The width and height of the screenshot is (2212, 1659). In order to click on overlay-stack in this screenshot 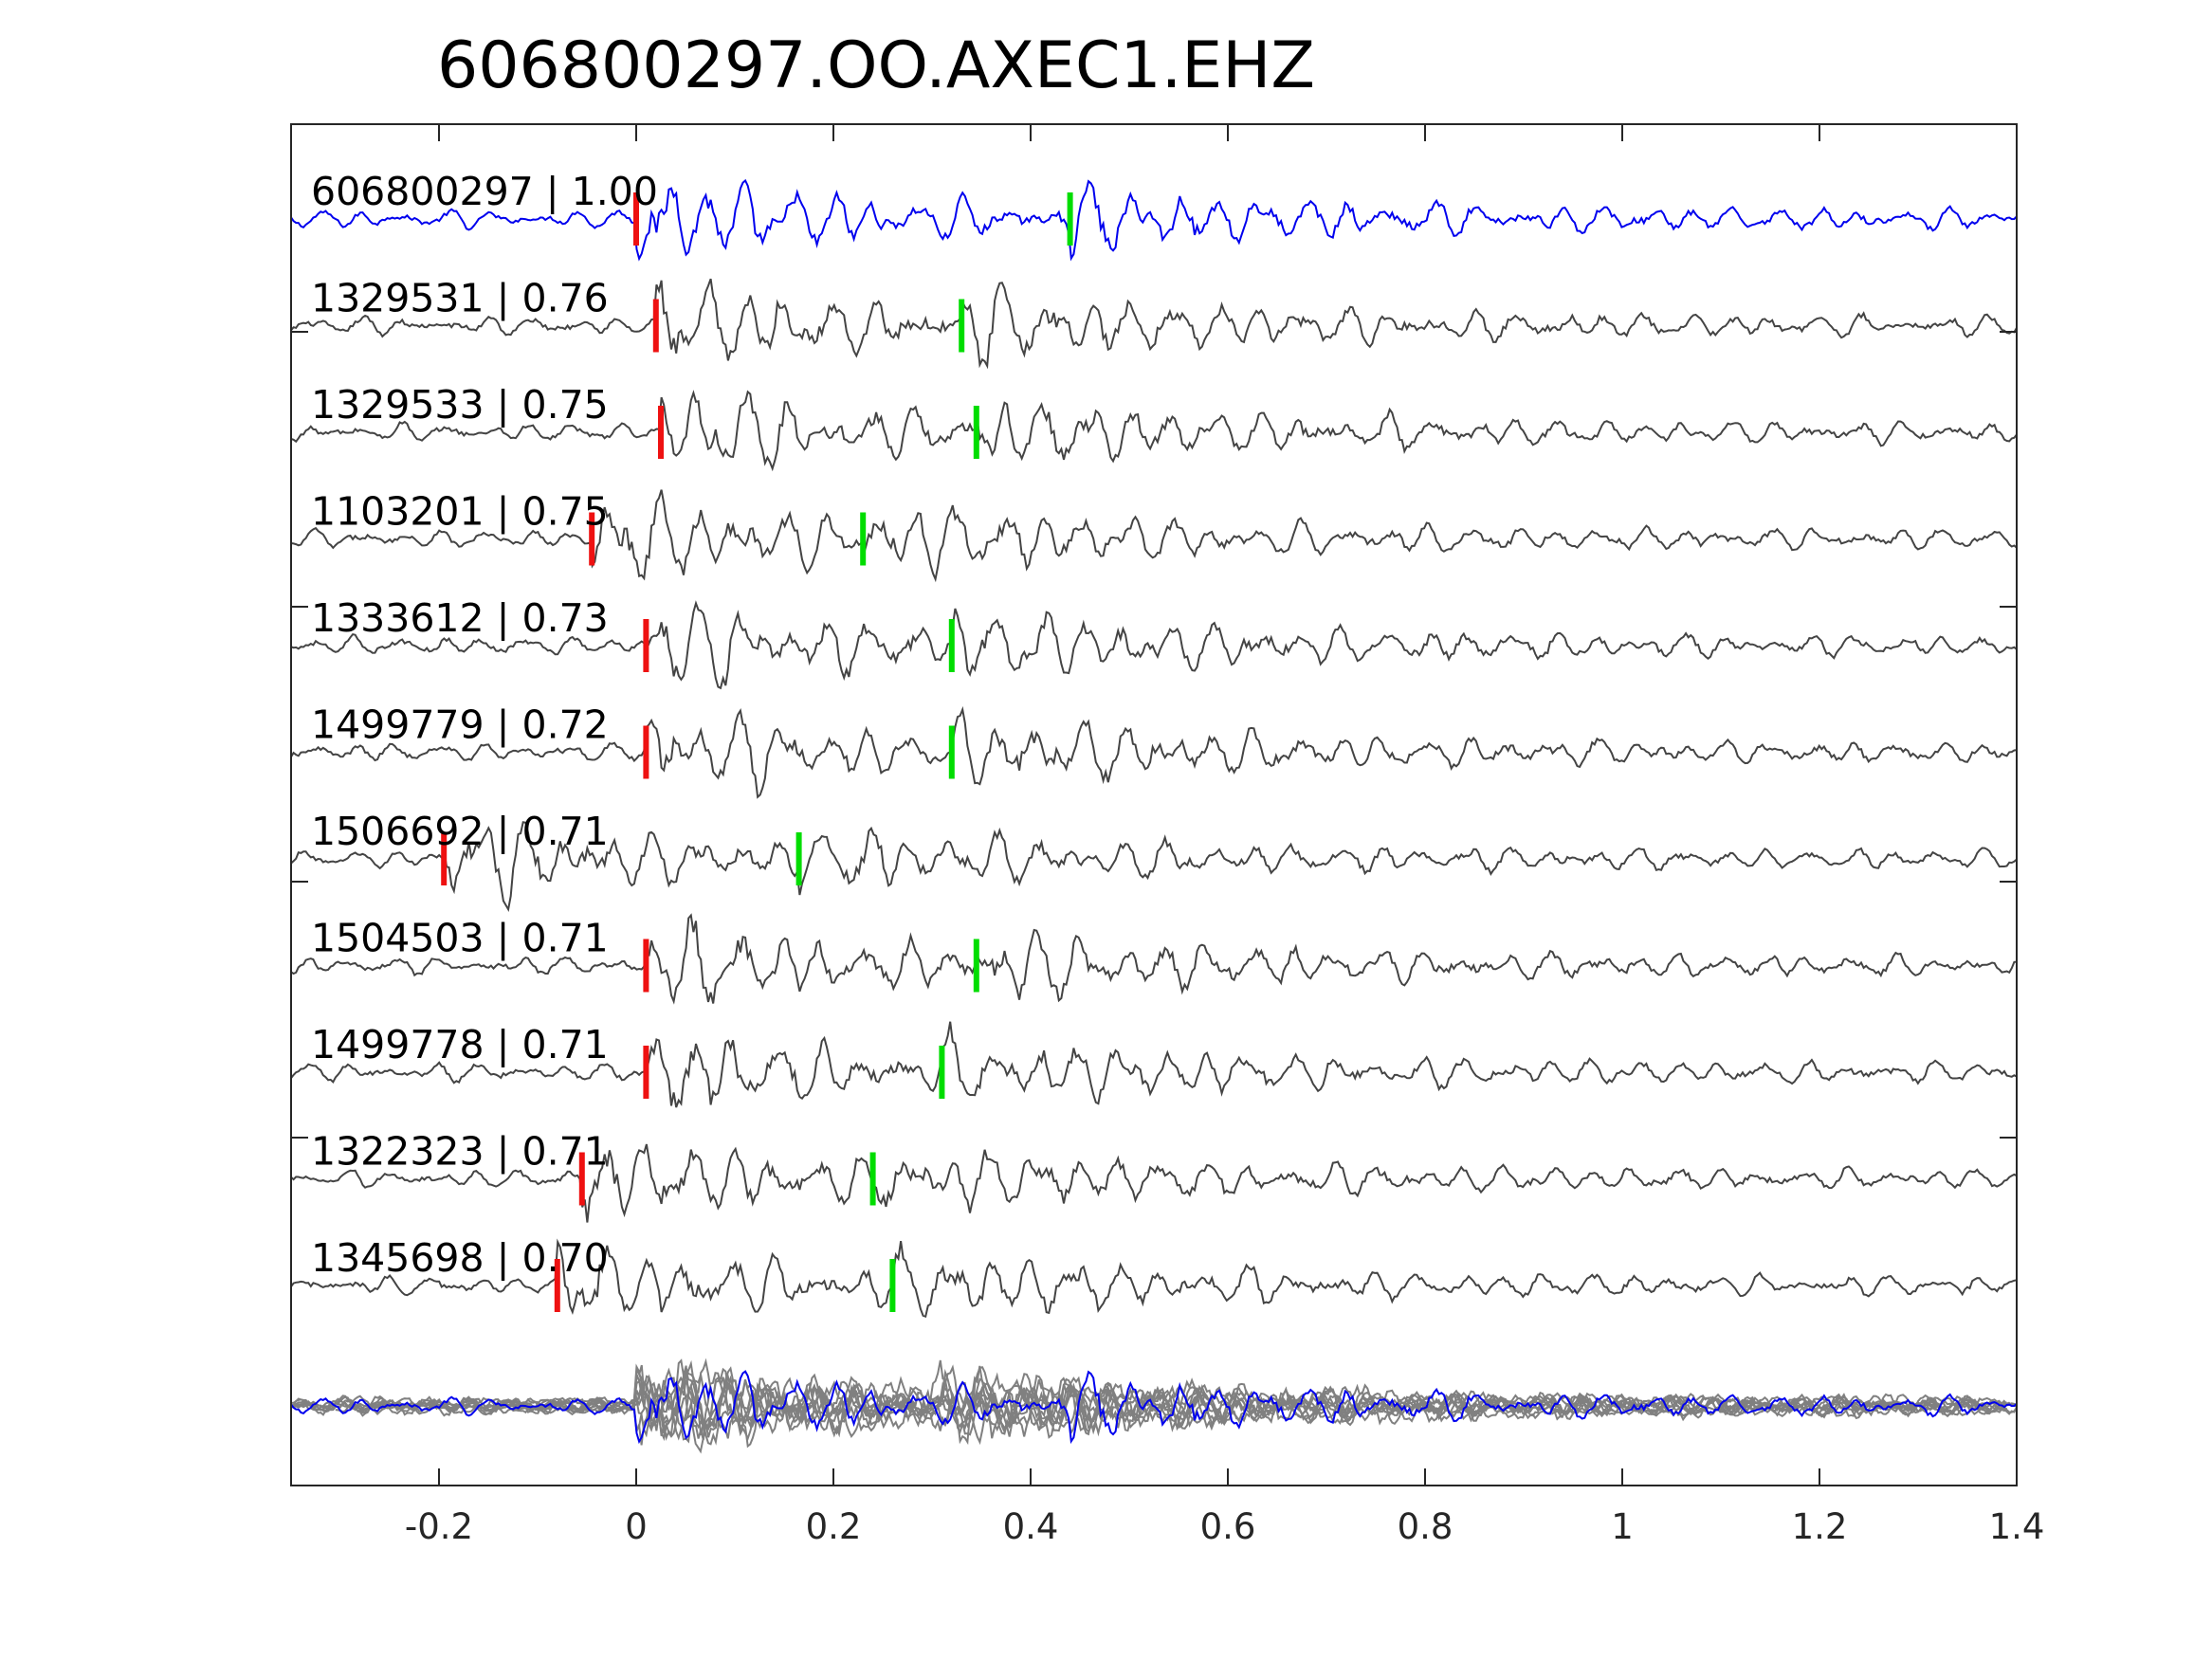, I will do `click(1154, 1406)`.